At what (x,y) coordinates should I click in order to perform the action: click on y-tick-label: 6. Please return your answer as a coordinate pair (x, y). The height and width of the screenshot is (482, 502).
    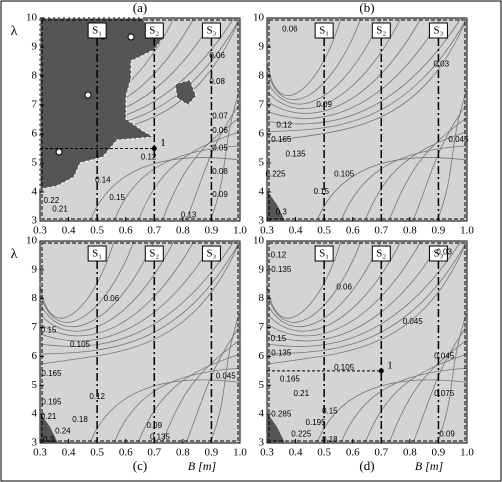
    Looking at the image, I should click on (262, 134).